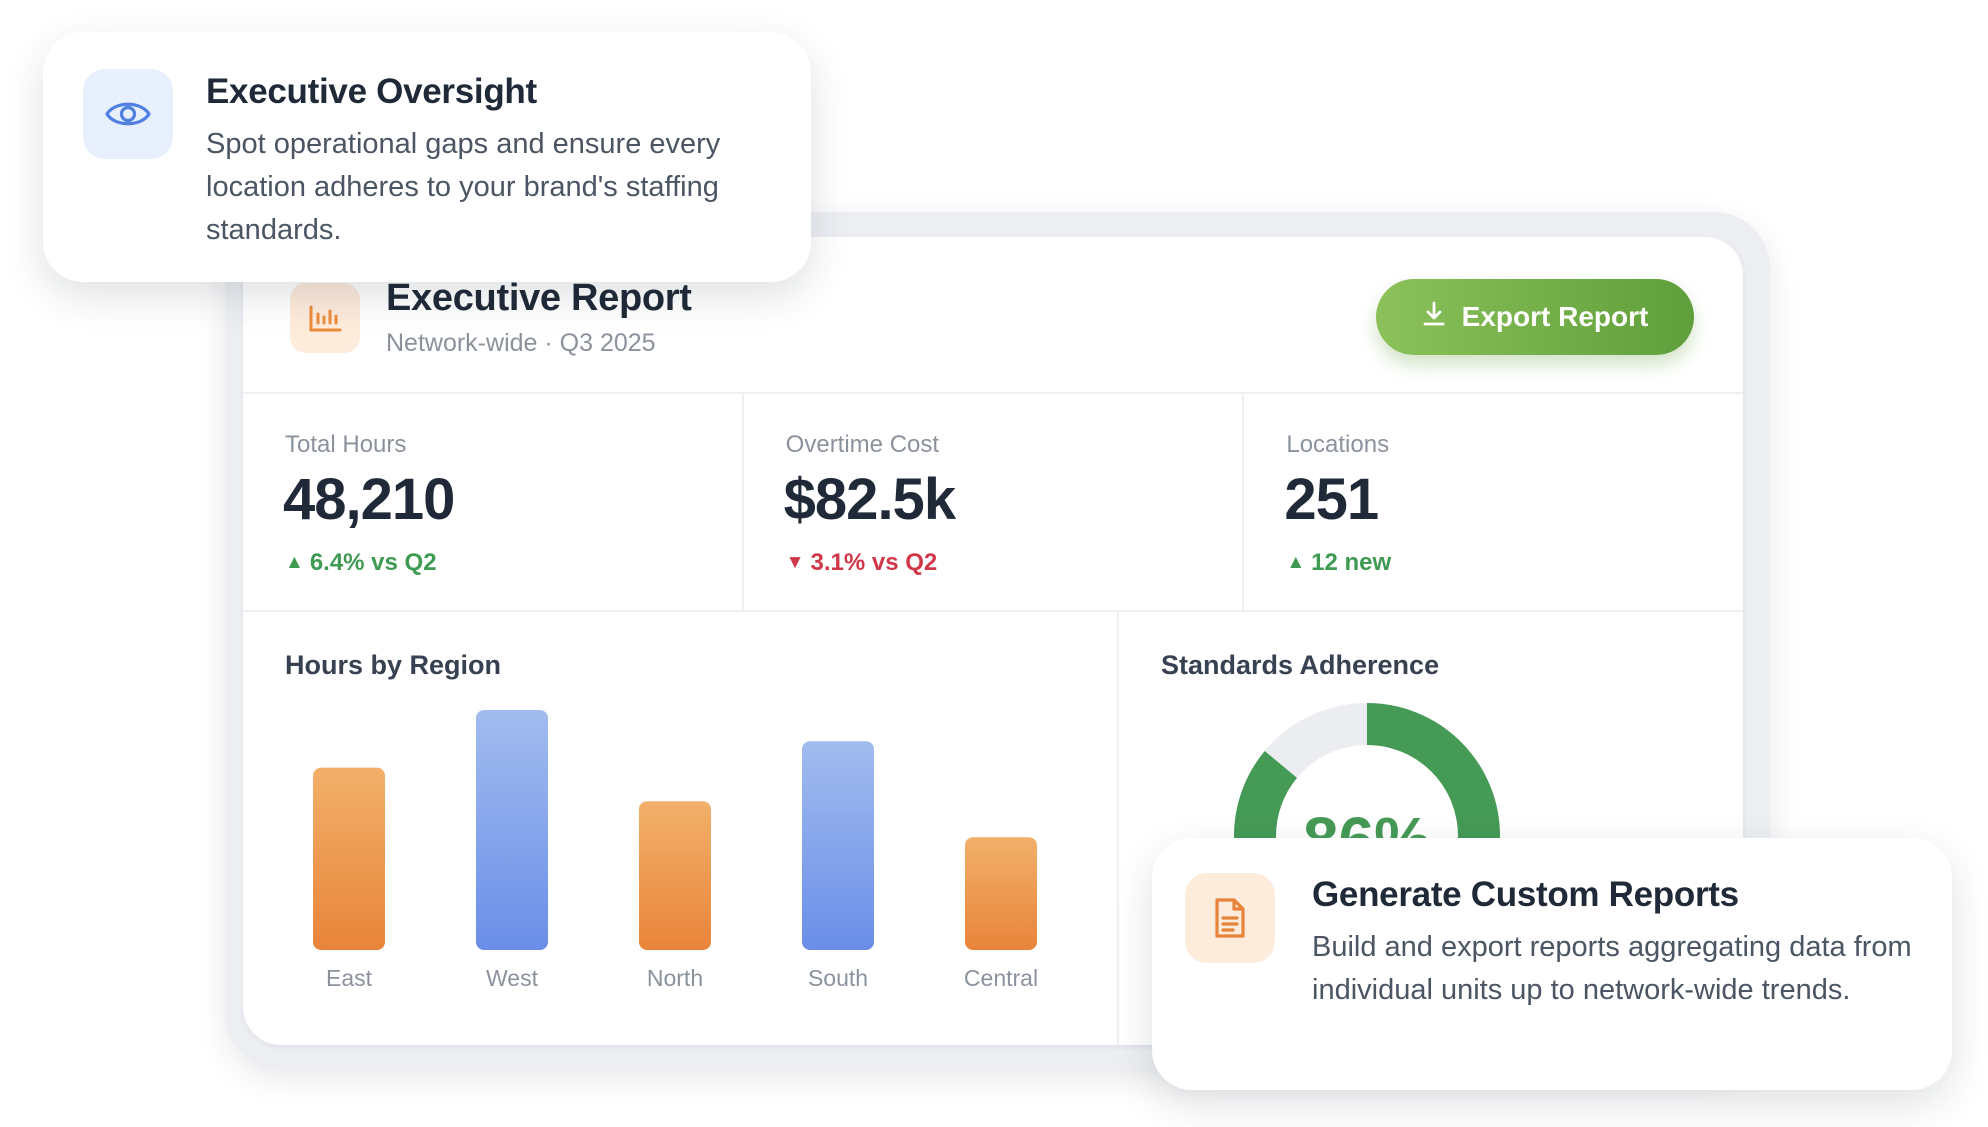 This screenshot has width=1988, height=1127. Describe the element at coordinates (1351, 562) in the screenshot. I see `stat-delta-text: 12 new` at that location.